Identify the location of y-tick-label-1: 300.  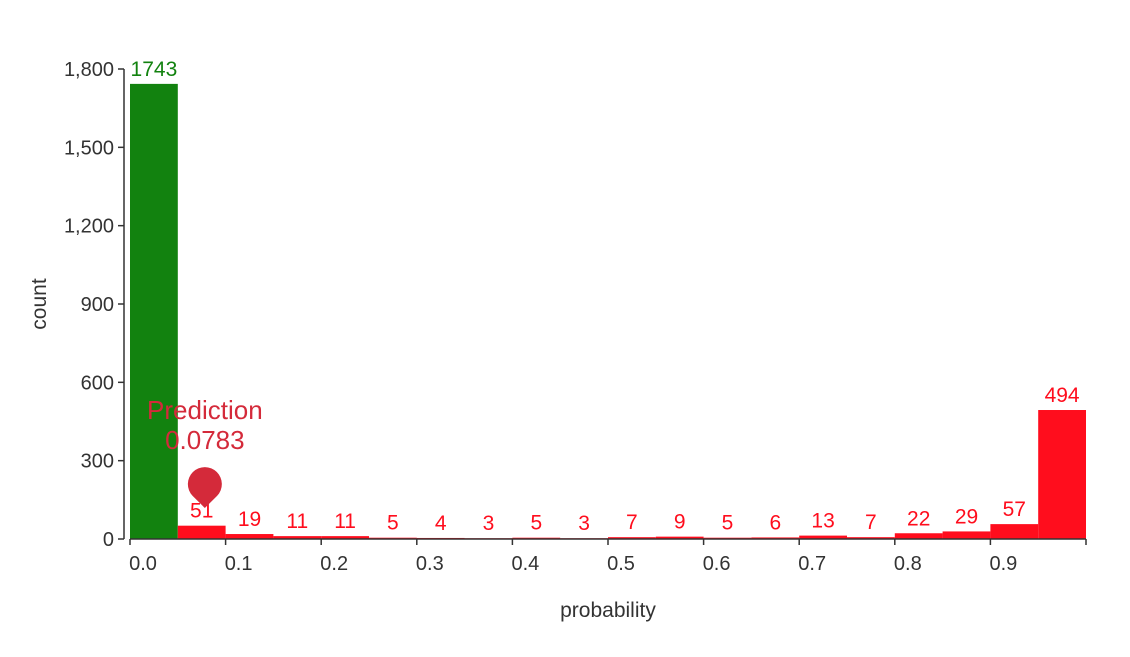
(97, 462).